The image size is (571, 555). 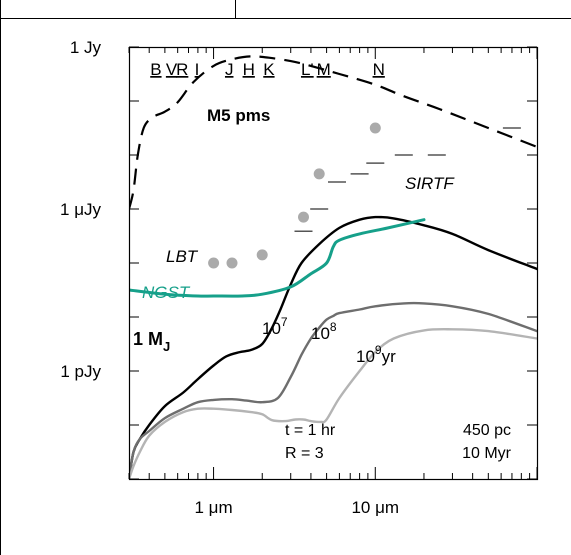 I want to click on label-sirtf: SIRTF, so click(x=430, y=183).